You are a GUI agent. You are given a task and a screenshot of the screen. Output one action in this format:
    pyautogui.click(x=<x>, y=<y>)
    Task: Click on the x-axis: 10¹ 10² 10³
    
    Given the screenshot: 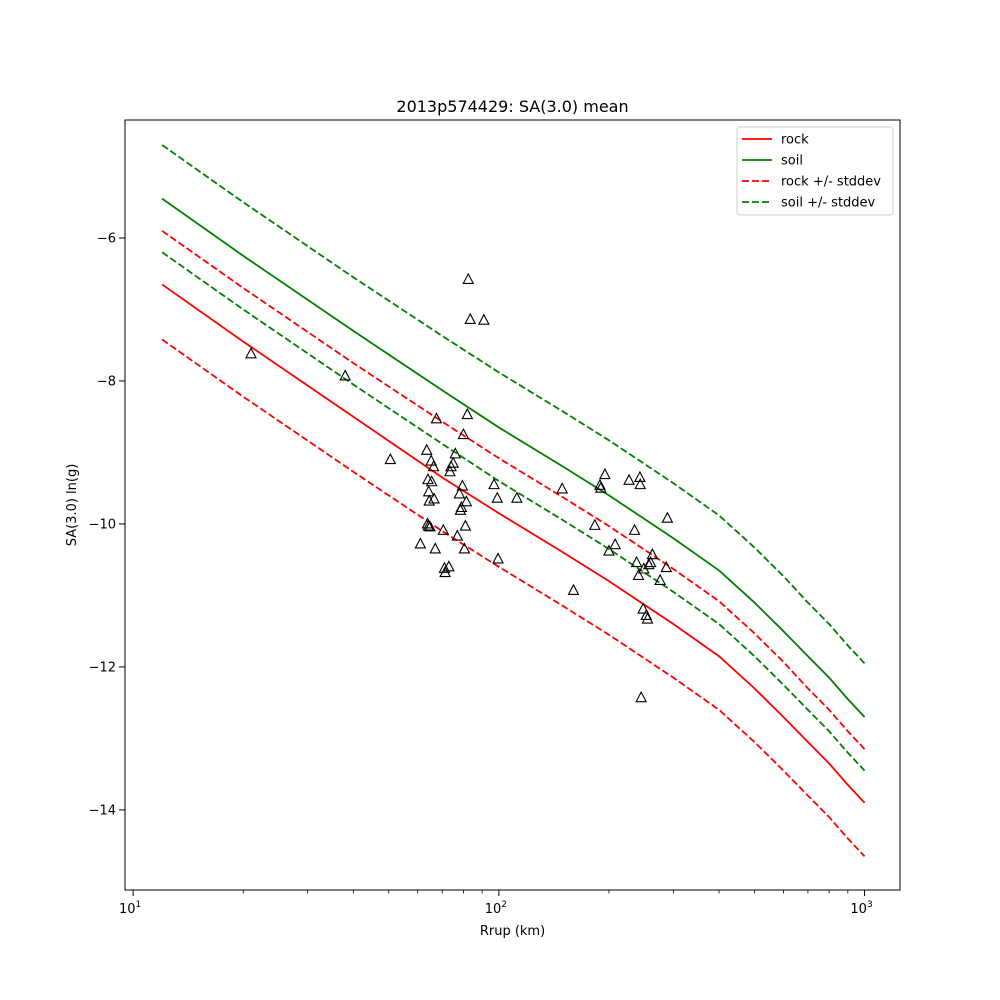 What is the action you would take?
    pyautogui.click(x=496, y=903)
    